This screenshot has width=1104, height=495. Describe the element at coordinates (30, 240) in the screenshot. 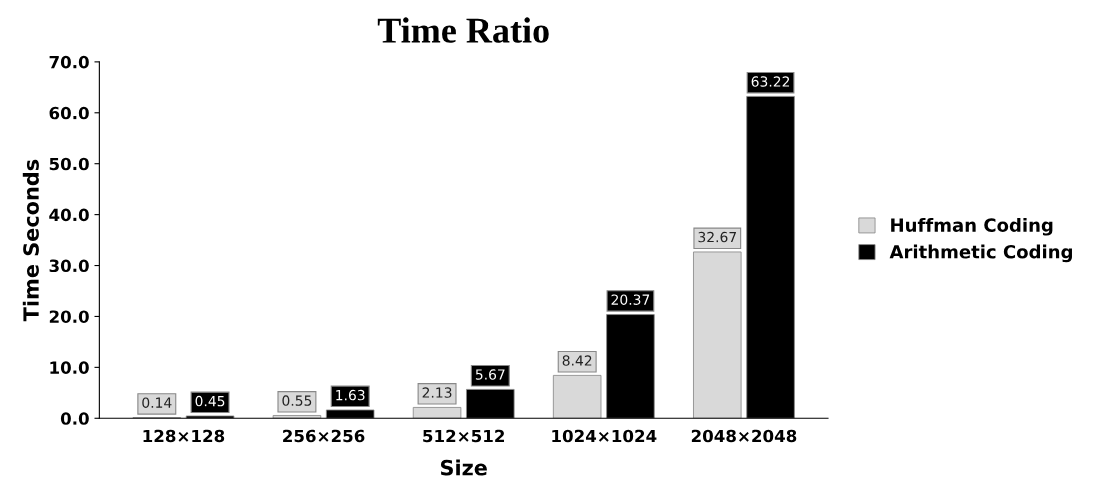

I see `y-axis-title: Time Seconds` at that location.